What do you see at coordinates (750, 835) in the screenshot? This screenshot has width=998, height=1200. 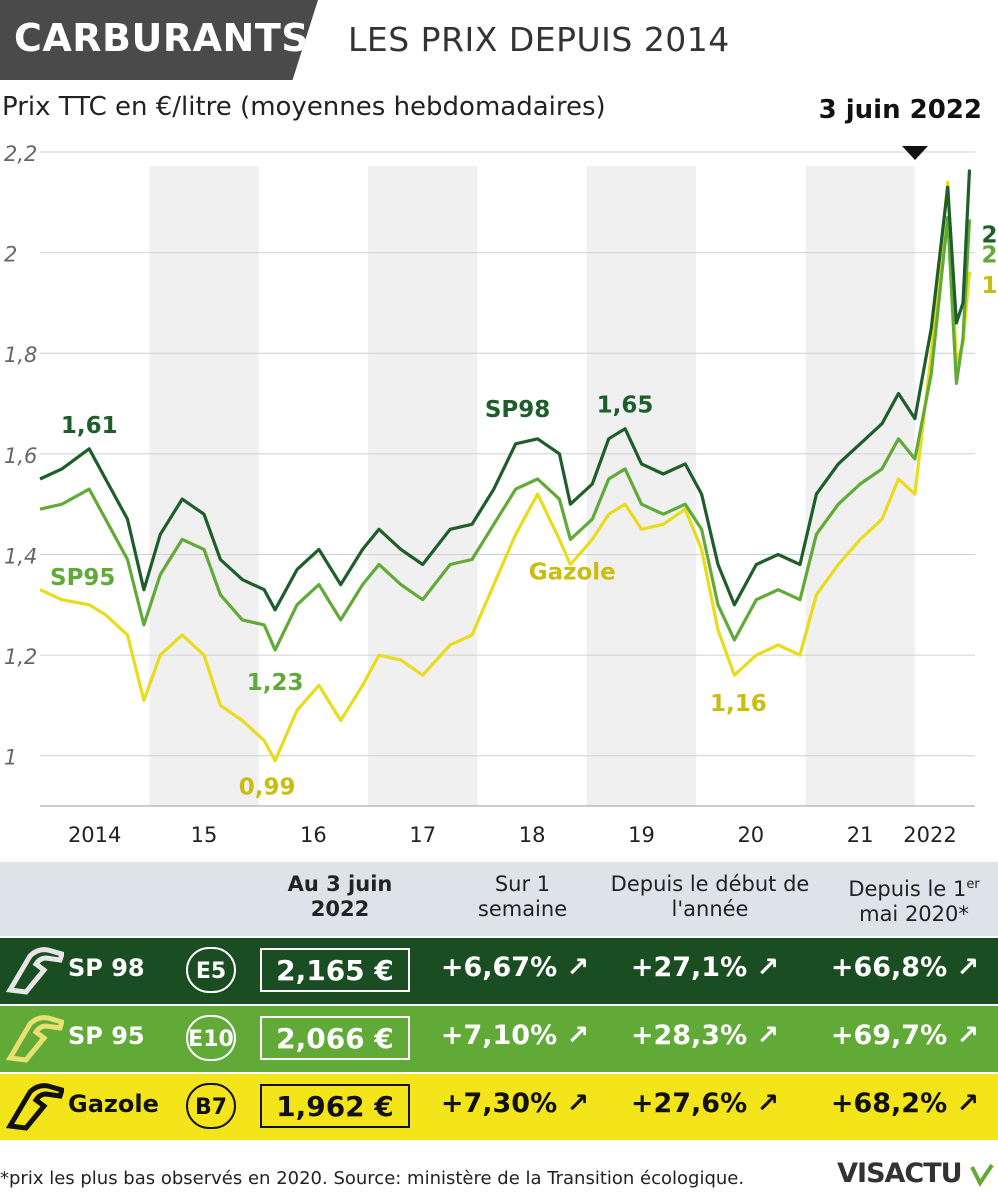 I see `x-tick-label: 20` at bounding box center [750, 835].